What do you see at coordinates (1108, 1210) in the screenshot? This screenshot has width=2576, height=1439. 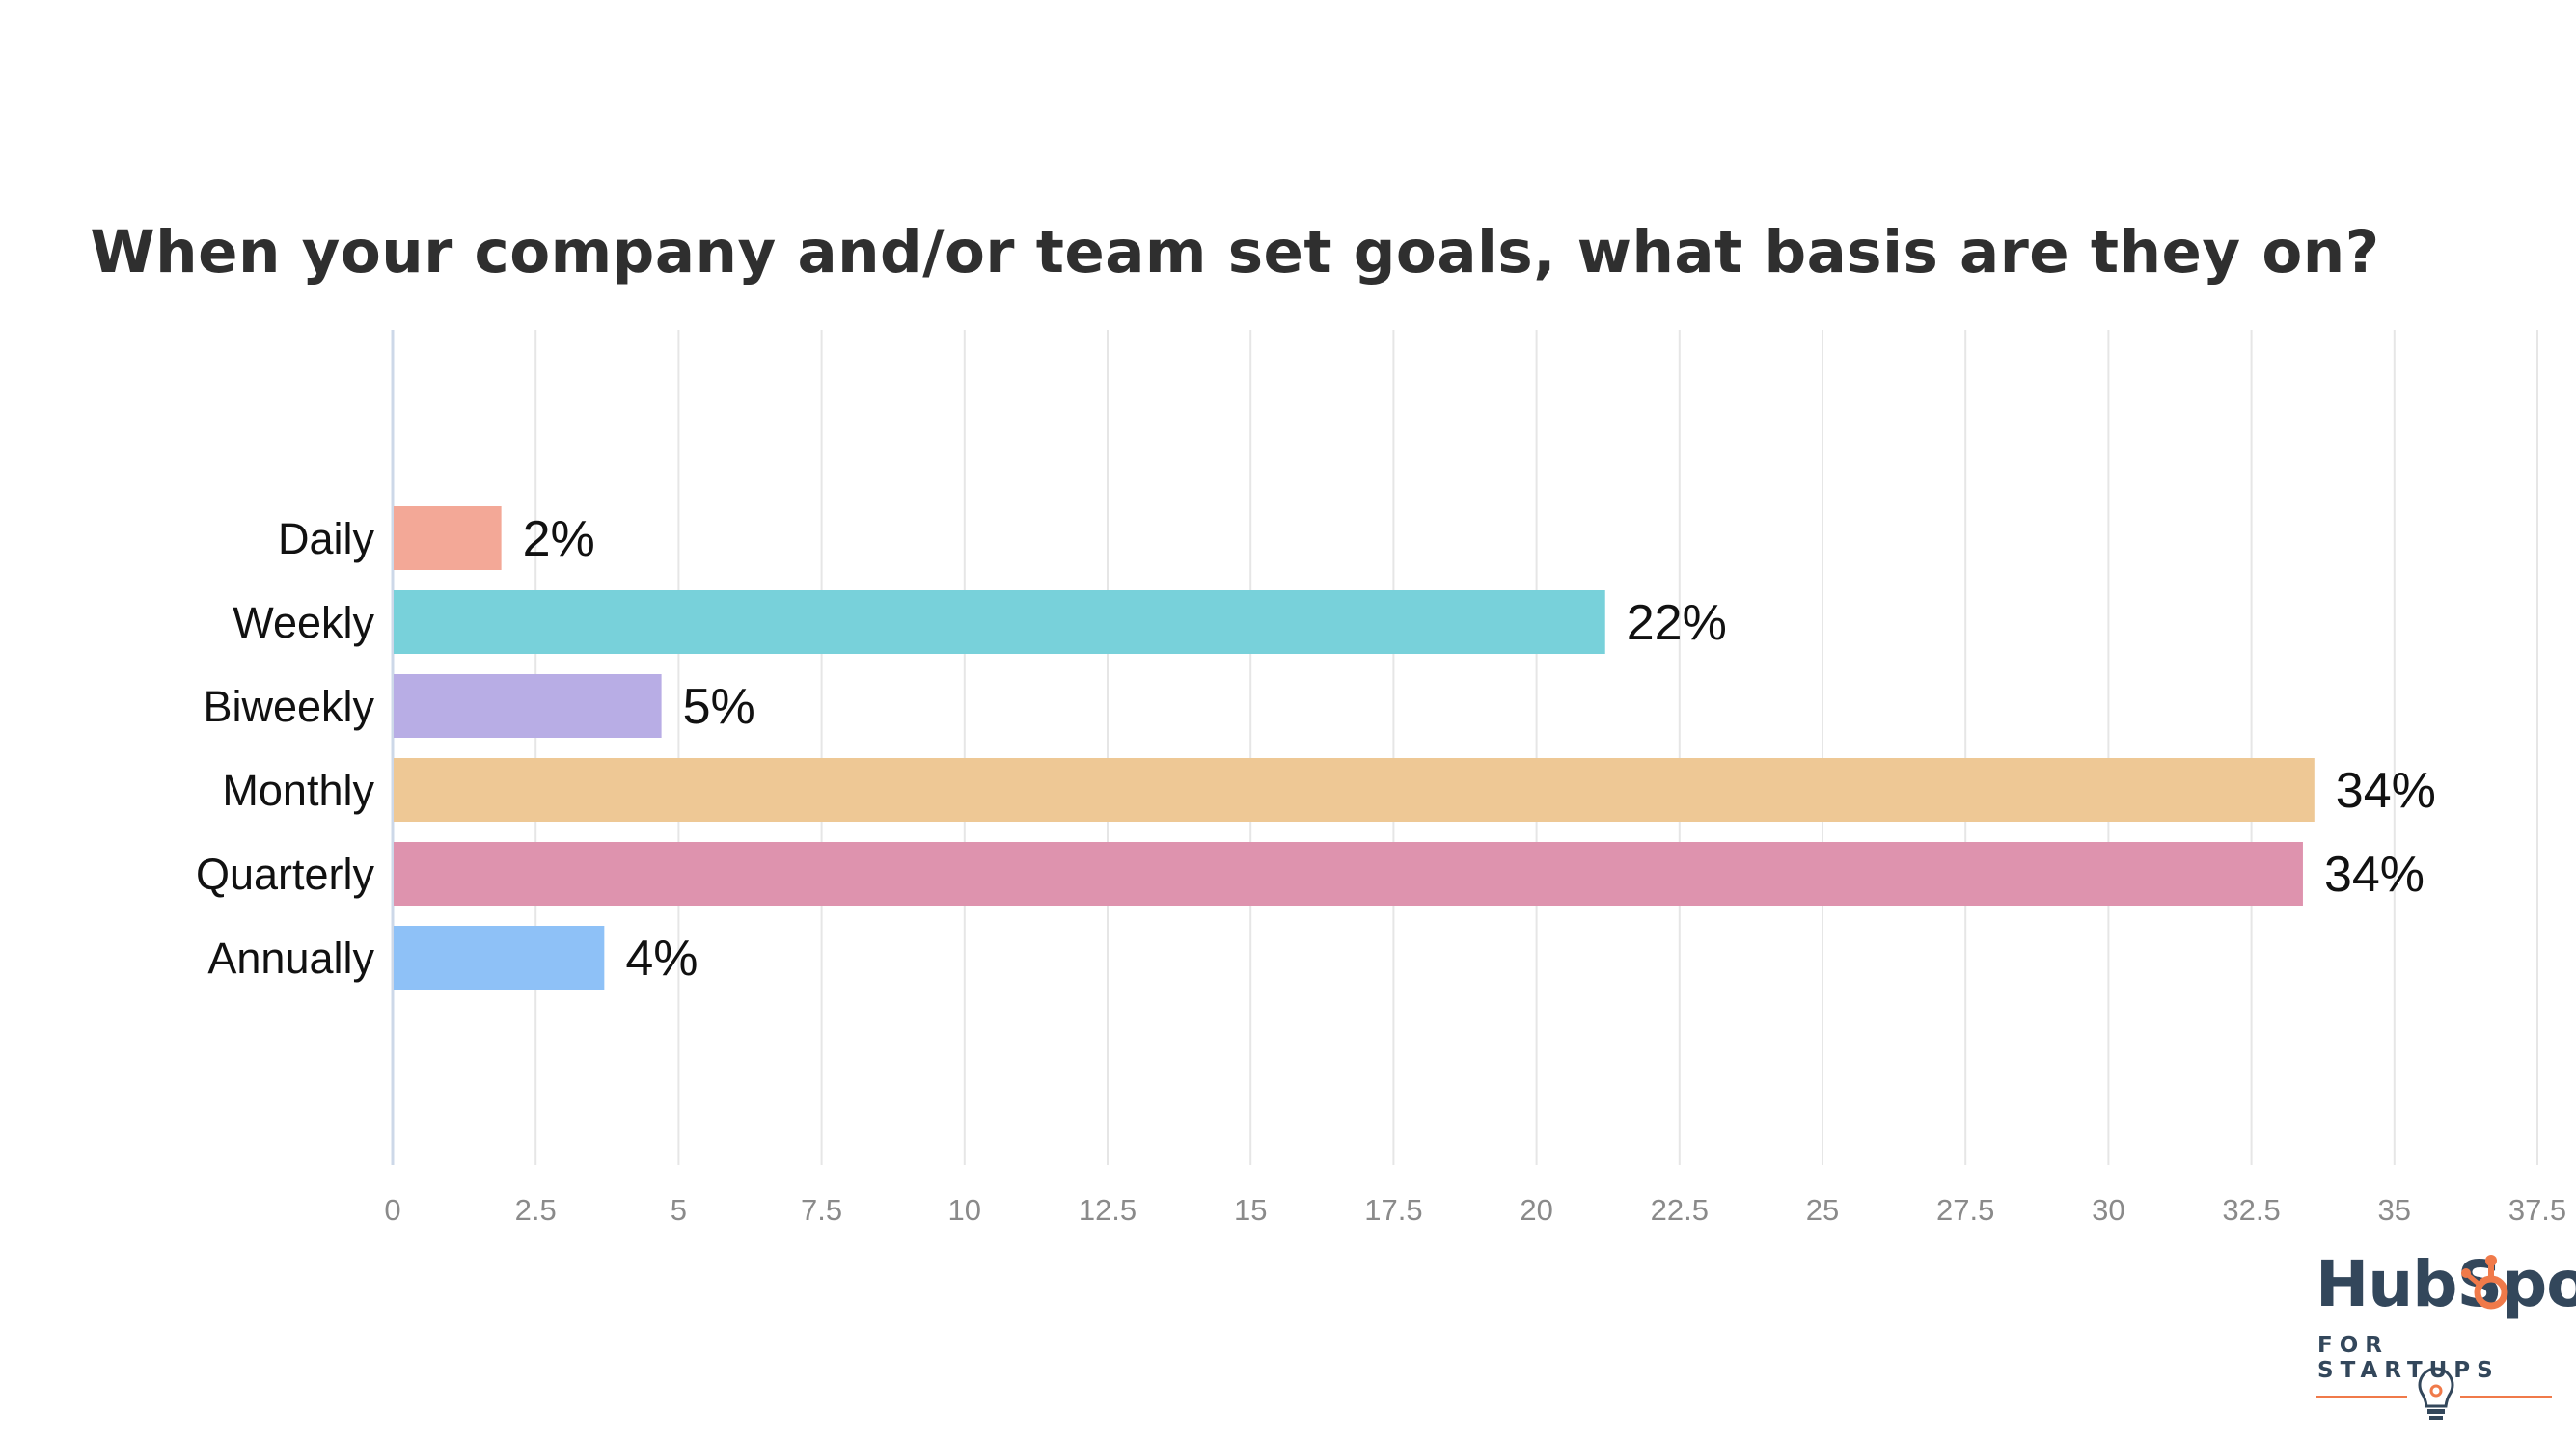 I see `x-tick-label: 12.5` at bounding box center [1108, 1210].